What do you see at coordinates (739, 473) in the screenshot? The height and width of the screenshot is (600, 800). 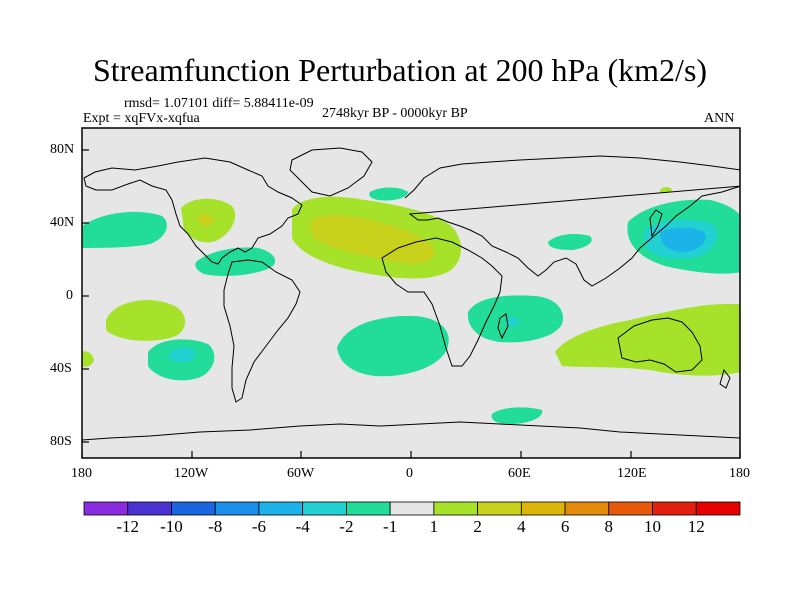 I see `lon-tick-180e: 180` at bounding box center [739, 473].